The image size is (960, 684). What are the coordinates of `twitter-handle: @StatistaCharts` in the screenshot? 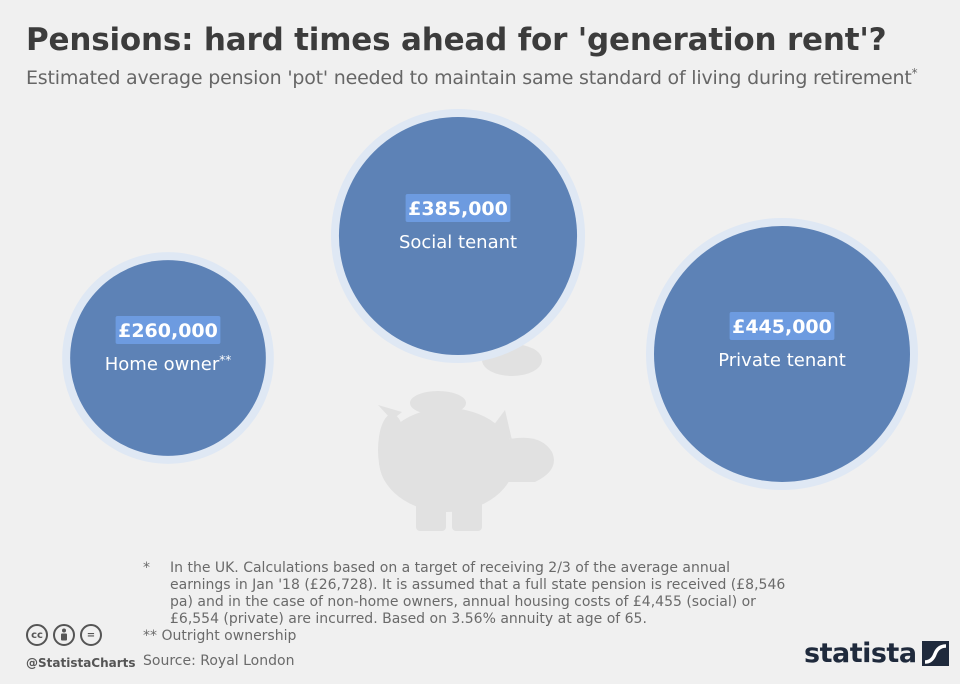 It's located at (81, 663).